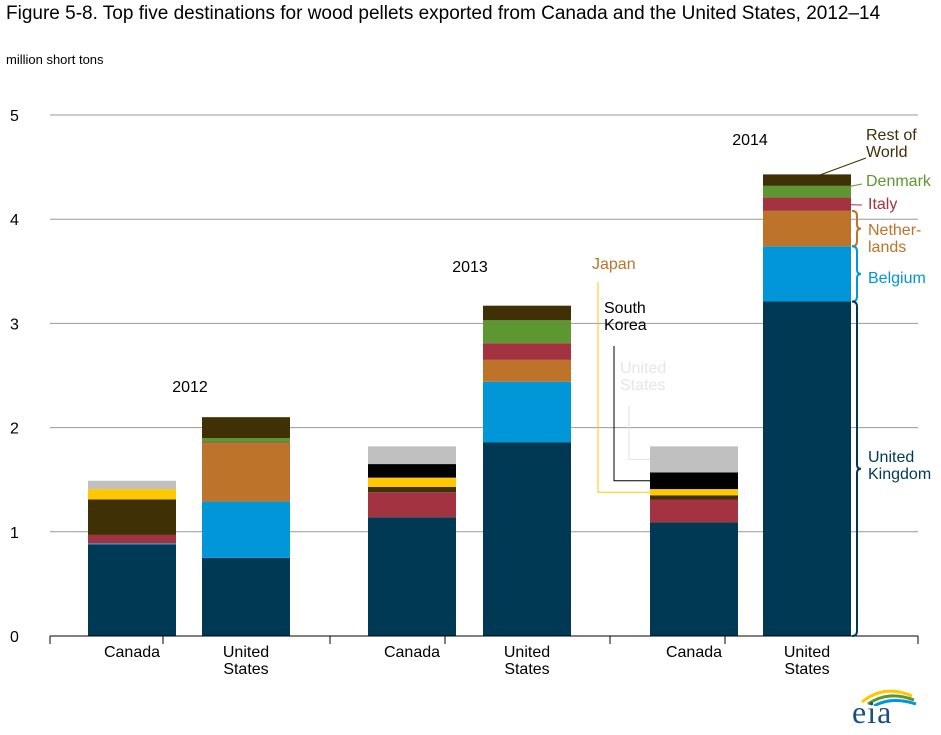  I want to click on leader-line-rest-of-world, so click(836, 169).